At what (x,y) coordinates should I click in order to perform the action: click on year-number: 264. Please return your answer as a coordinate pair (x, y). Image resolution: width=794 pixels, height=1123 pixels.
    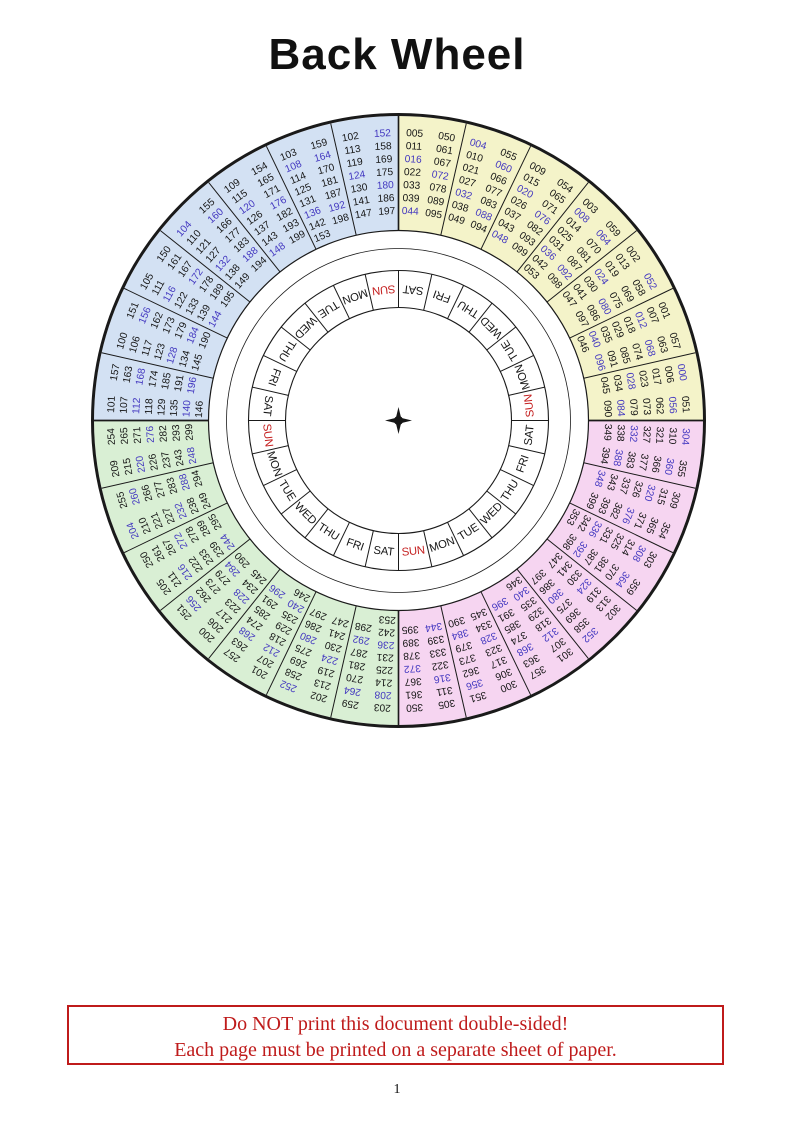
    Looking at the image, I should click on (352, 691).